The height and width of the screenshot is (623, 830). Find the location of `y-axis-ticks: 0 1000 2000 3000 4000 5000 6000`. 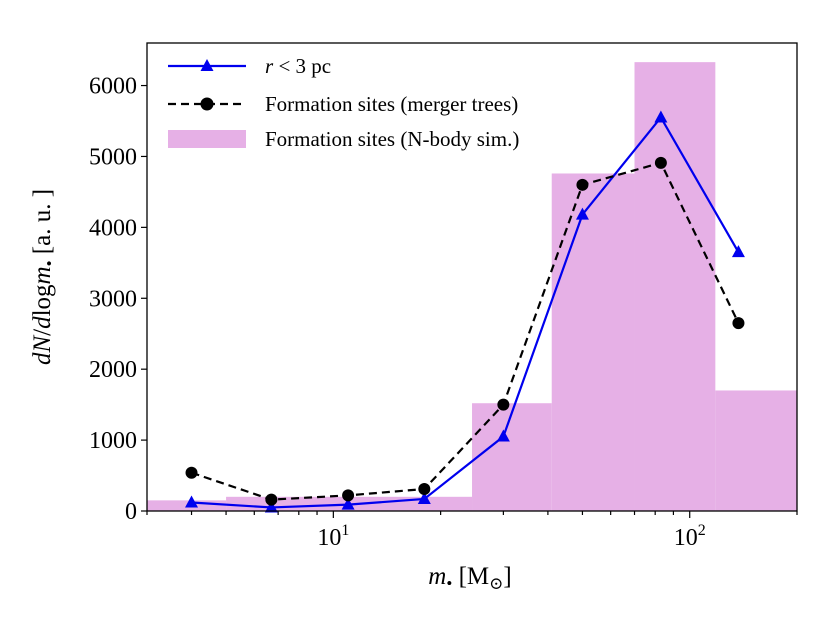

y-axis-ticks: 0 1000 2000 3000 4000 5000 6000 is located at coordinates (118, 299).